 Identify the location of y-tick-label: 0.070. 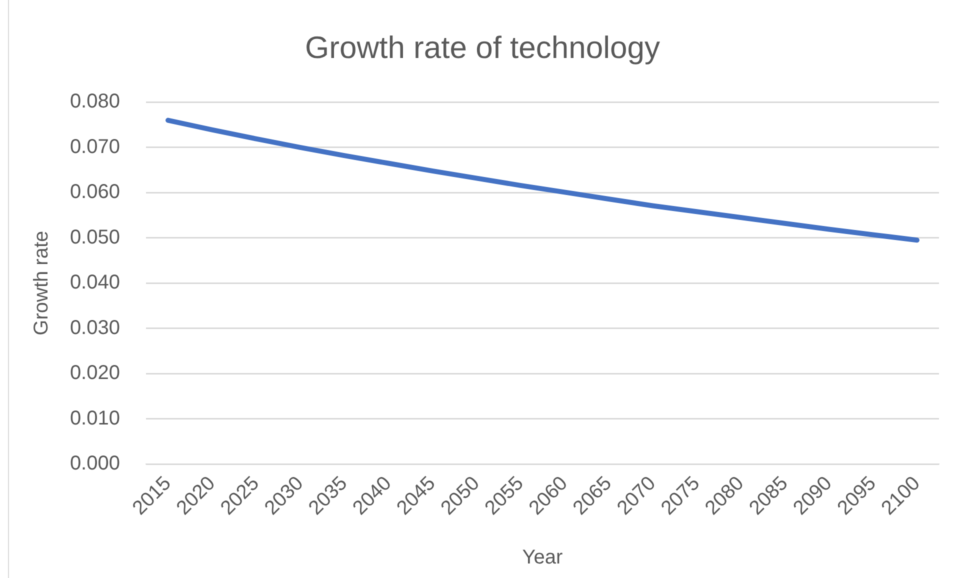
(95, 147).